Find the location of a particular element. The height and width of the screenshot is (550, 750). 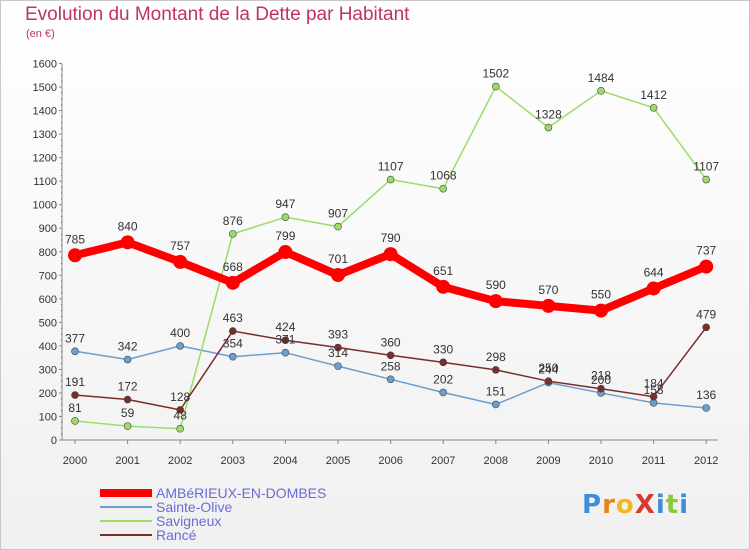

data-label-rance: 360 is located at coordinates (391, 342).